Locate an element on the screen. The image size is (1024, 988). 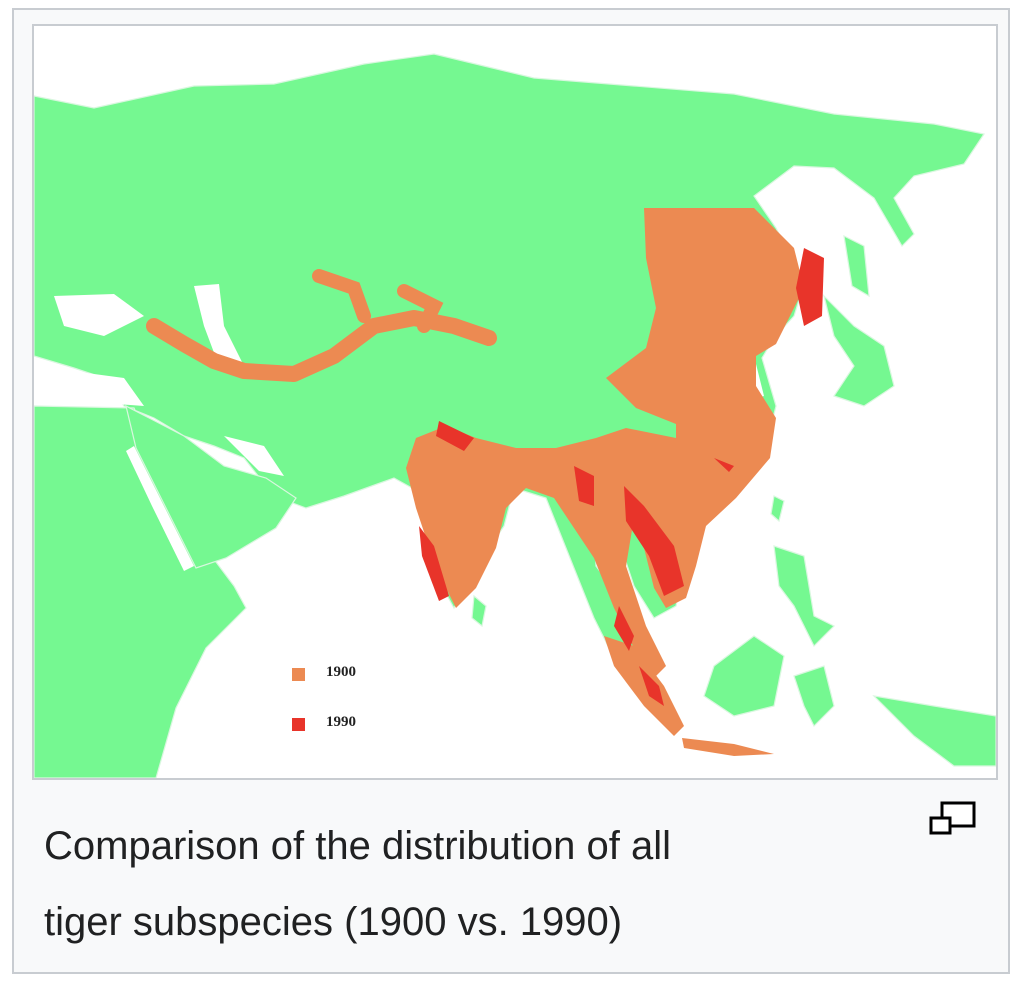
philippines is located at coordinates (804, 596).